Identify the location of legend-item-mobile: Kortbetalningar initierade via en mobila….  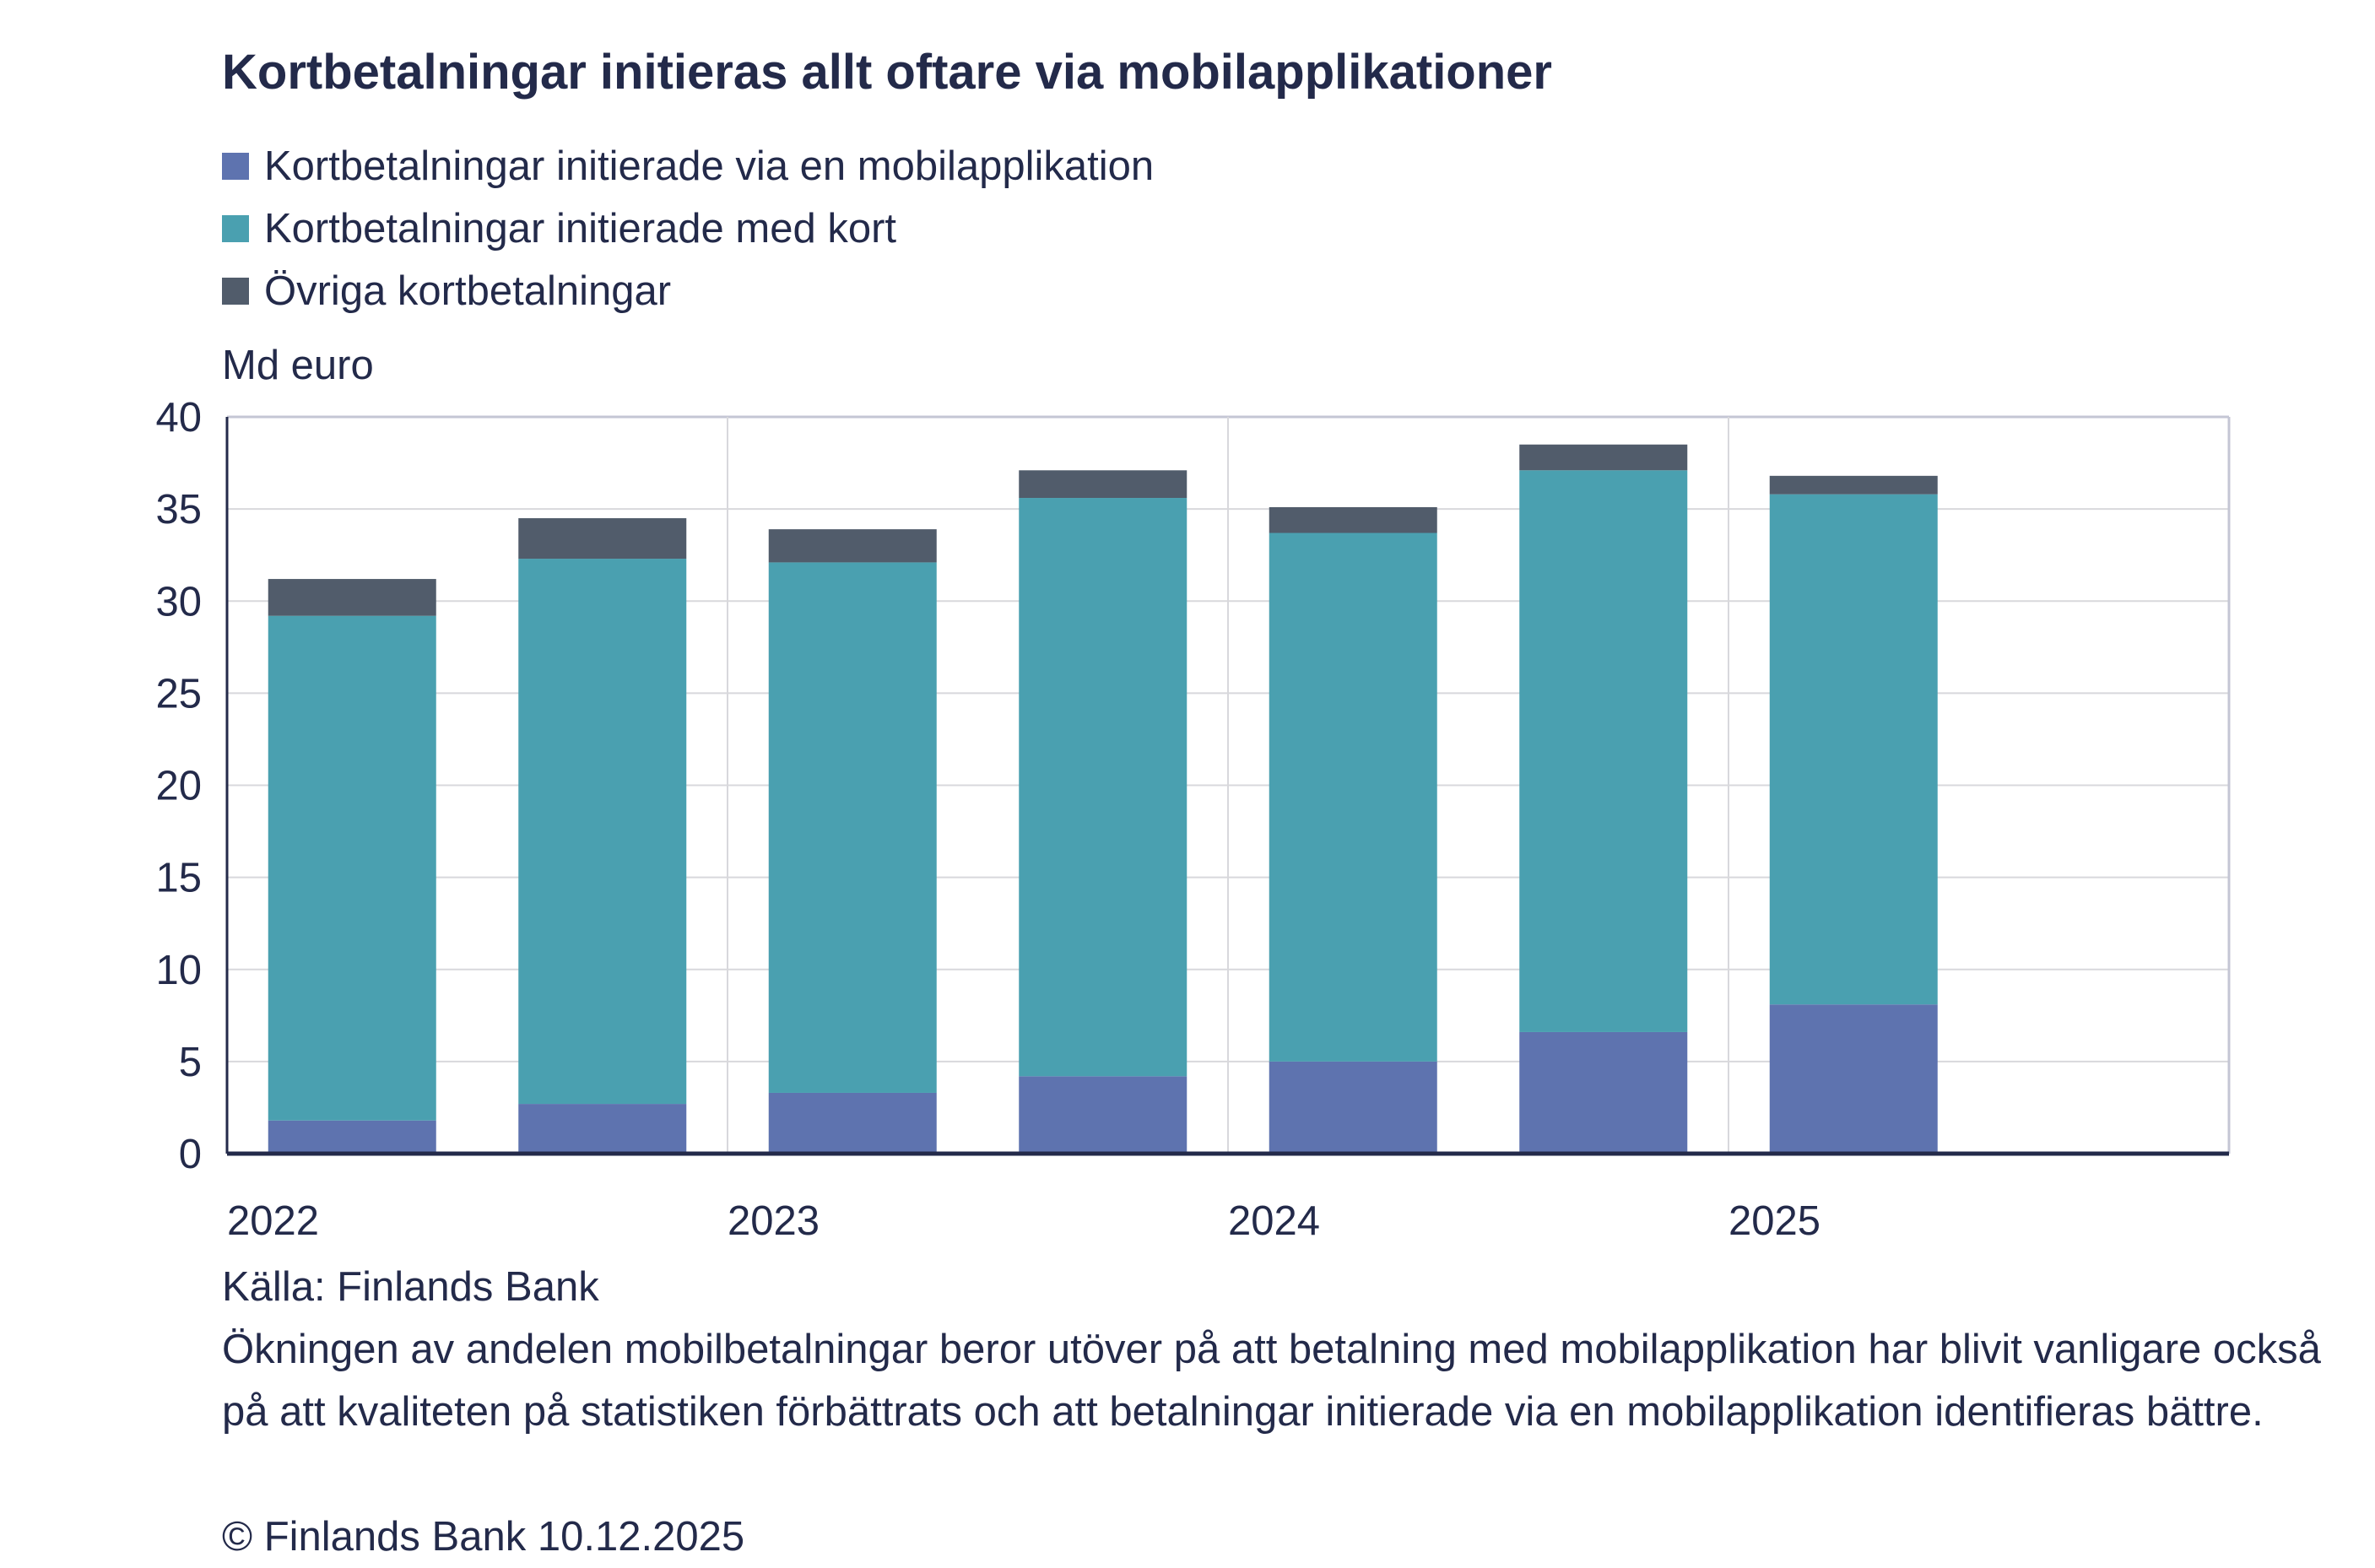
(688, 166).